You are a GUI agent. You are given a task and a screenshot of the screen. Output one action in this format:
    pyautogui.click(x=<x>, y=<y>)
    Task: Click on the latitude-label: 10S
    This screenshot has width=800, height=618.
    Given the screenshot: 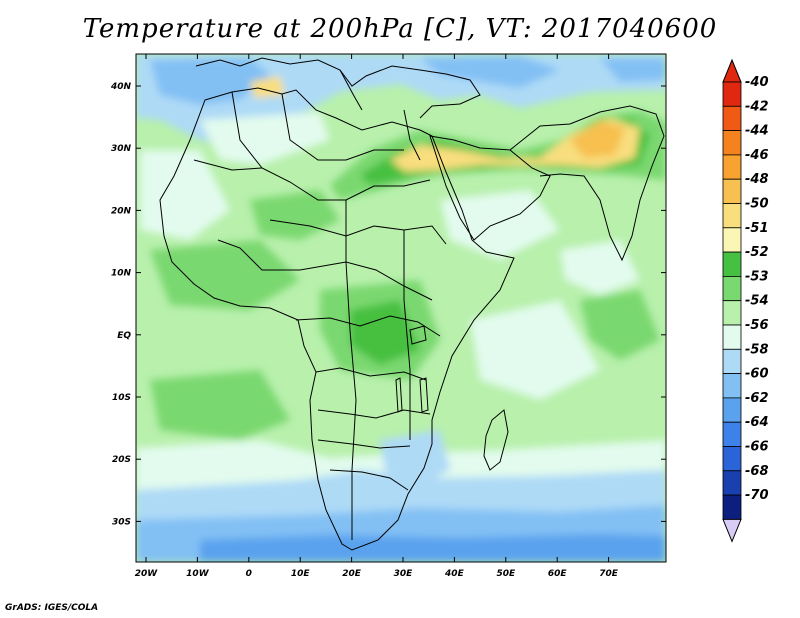 What is the action you would take?
    pyautogui.click(x=121, y=398)
    